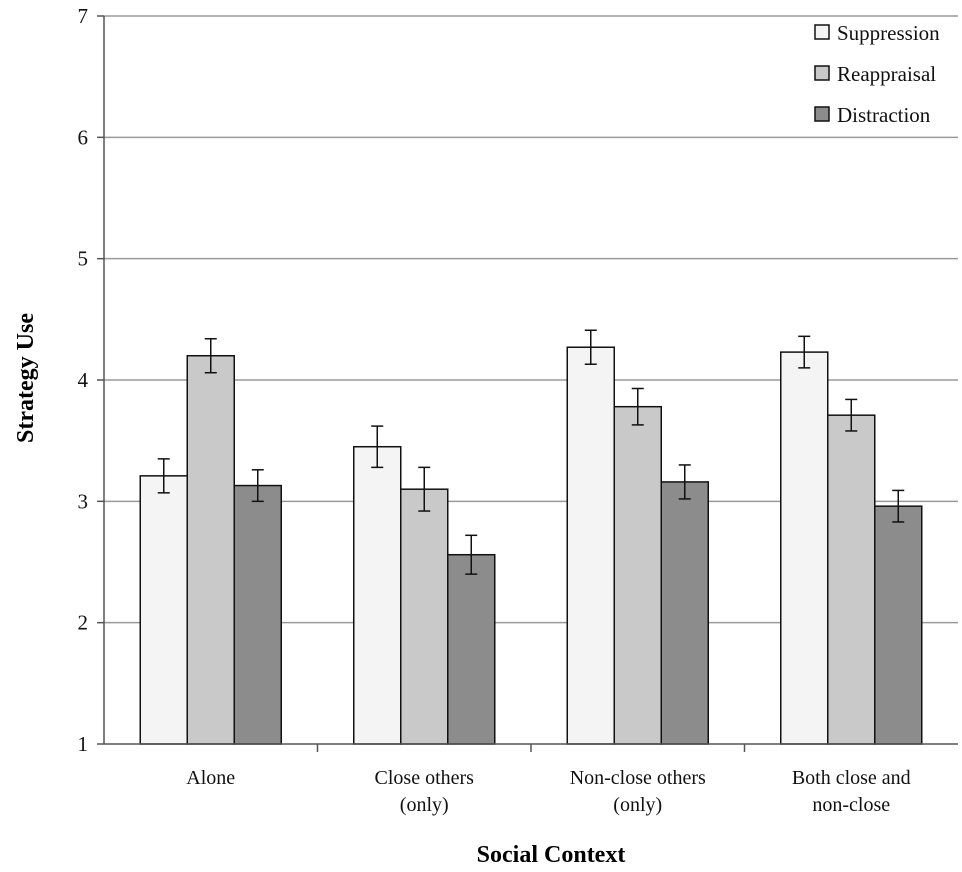  I want to click on legend: Suppression Reappraisal Distraction, so click(877, 74).